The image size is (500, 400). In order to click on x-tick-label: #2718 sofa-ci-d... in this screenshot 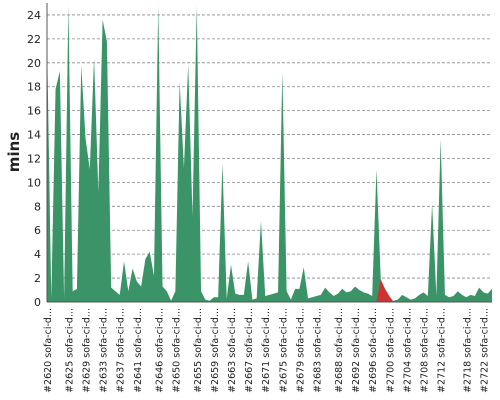, I will do `click(467, 350)`.